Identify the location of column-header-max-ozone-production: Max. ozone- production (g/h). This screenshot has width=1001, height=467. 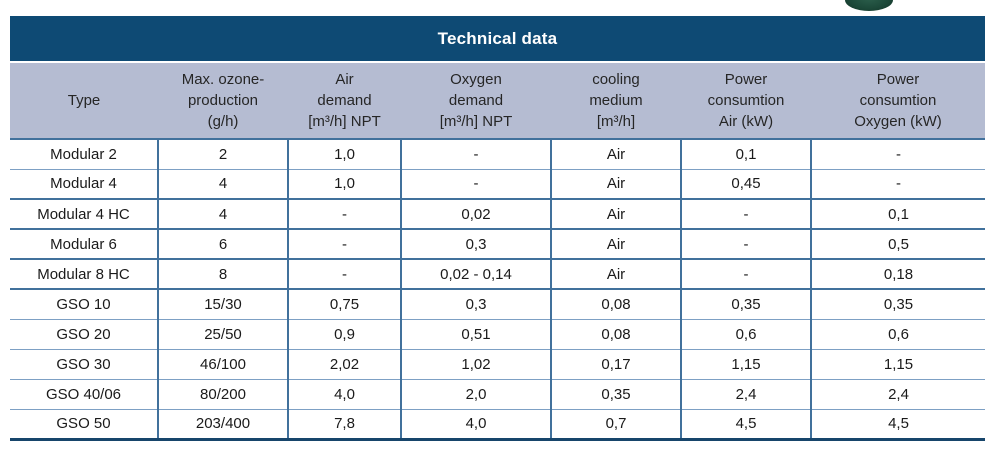
(223, 101).